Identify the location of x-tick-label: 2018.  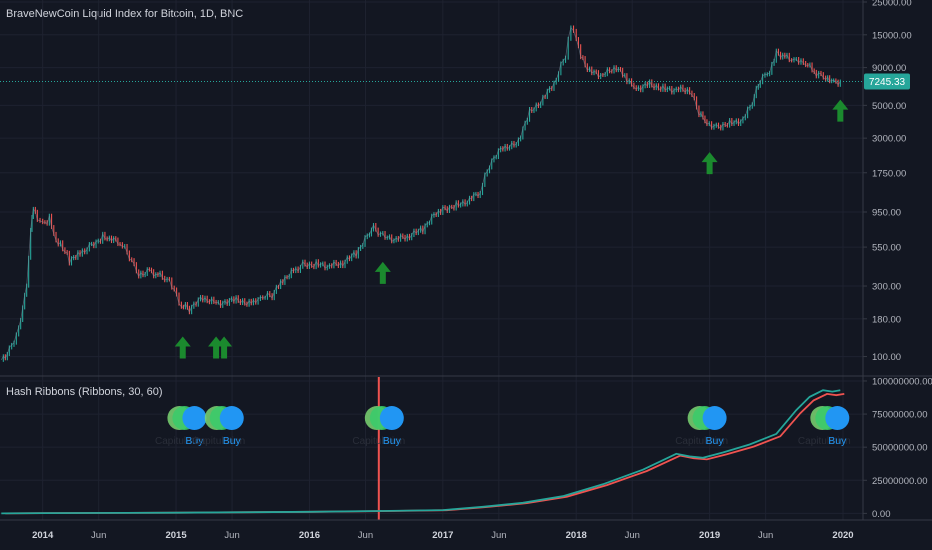
(576, 535).